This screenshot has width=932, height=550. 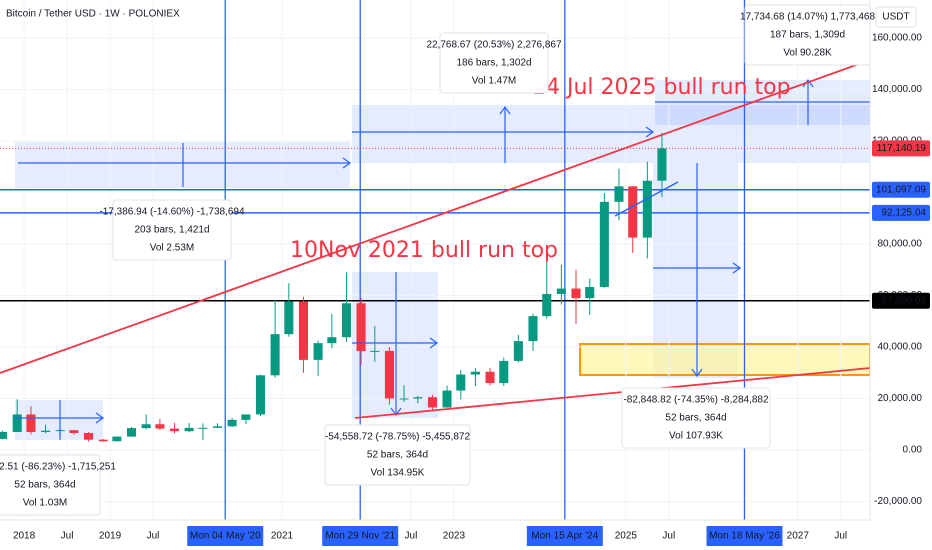 I want to click on y-axis-panel, so click(x=901, y=275).